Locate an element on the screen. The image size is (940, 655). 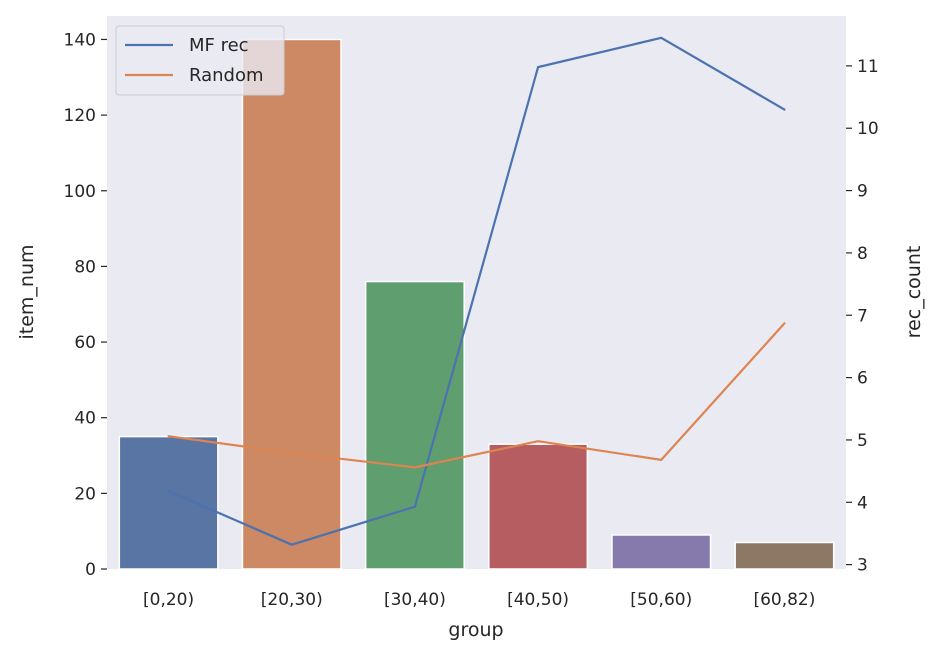
legend-label-random: Random is located at coordinates (226, 75).